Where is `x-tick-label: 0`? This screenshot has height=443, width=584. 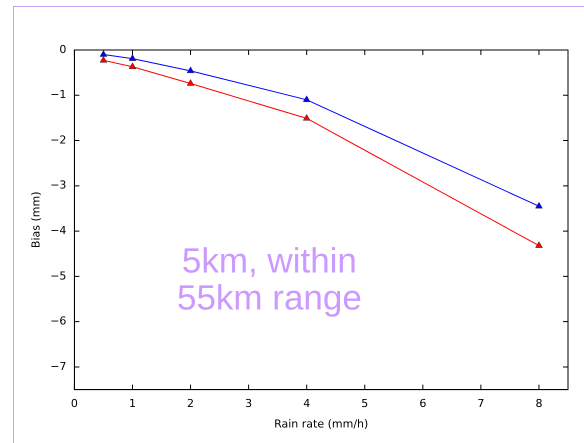 x-tick-label: 0 is located at coordinates (74, 403).